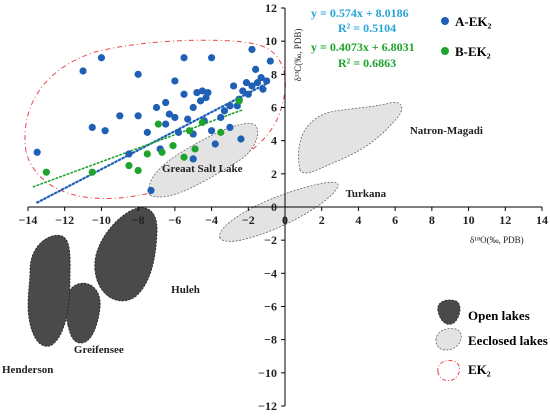 The image size is (550, 416). I want to click on x-tick-label: −6, so click(174, 220).